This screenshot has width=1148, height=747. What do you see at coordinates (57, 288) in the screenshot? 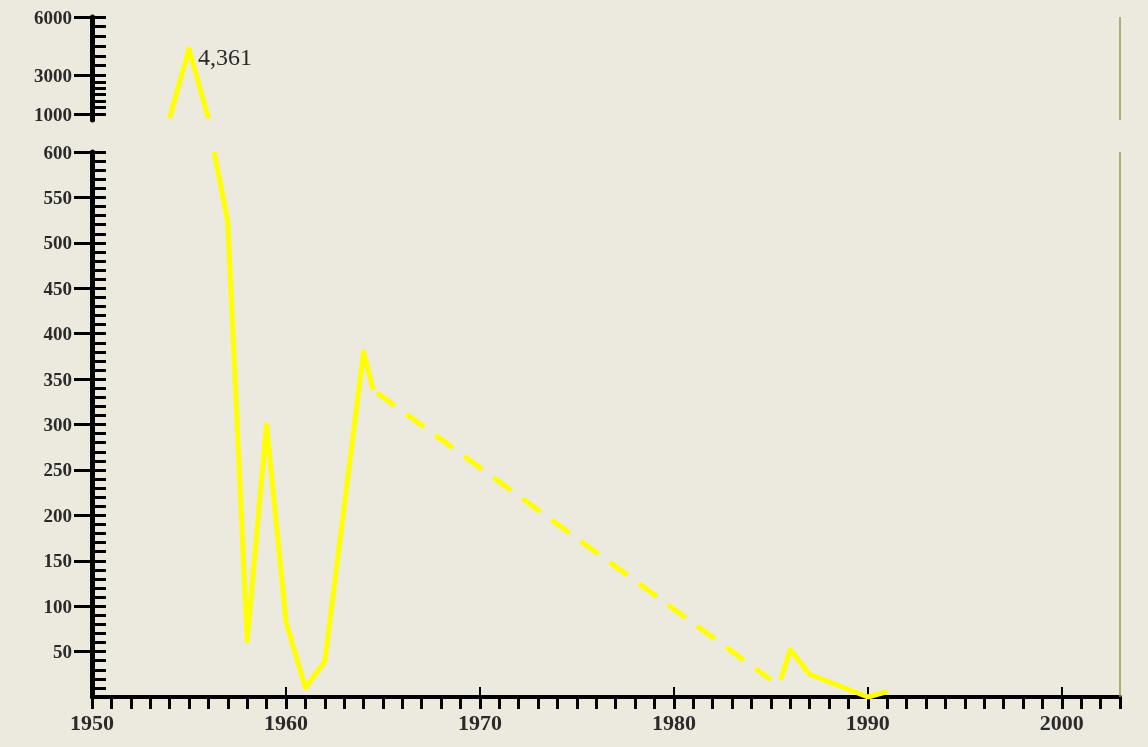
I see `y-tick-label: 450` at bounding box center [57, 288].